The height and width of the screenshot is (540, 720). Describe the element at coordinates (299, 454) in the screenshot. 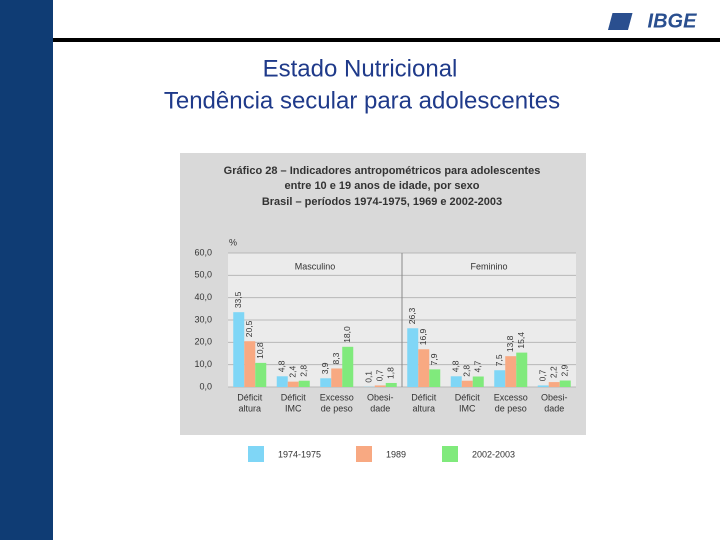

I see `legend-label: 1974-1975` at that location.